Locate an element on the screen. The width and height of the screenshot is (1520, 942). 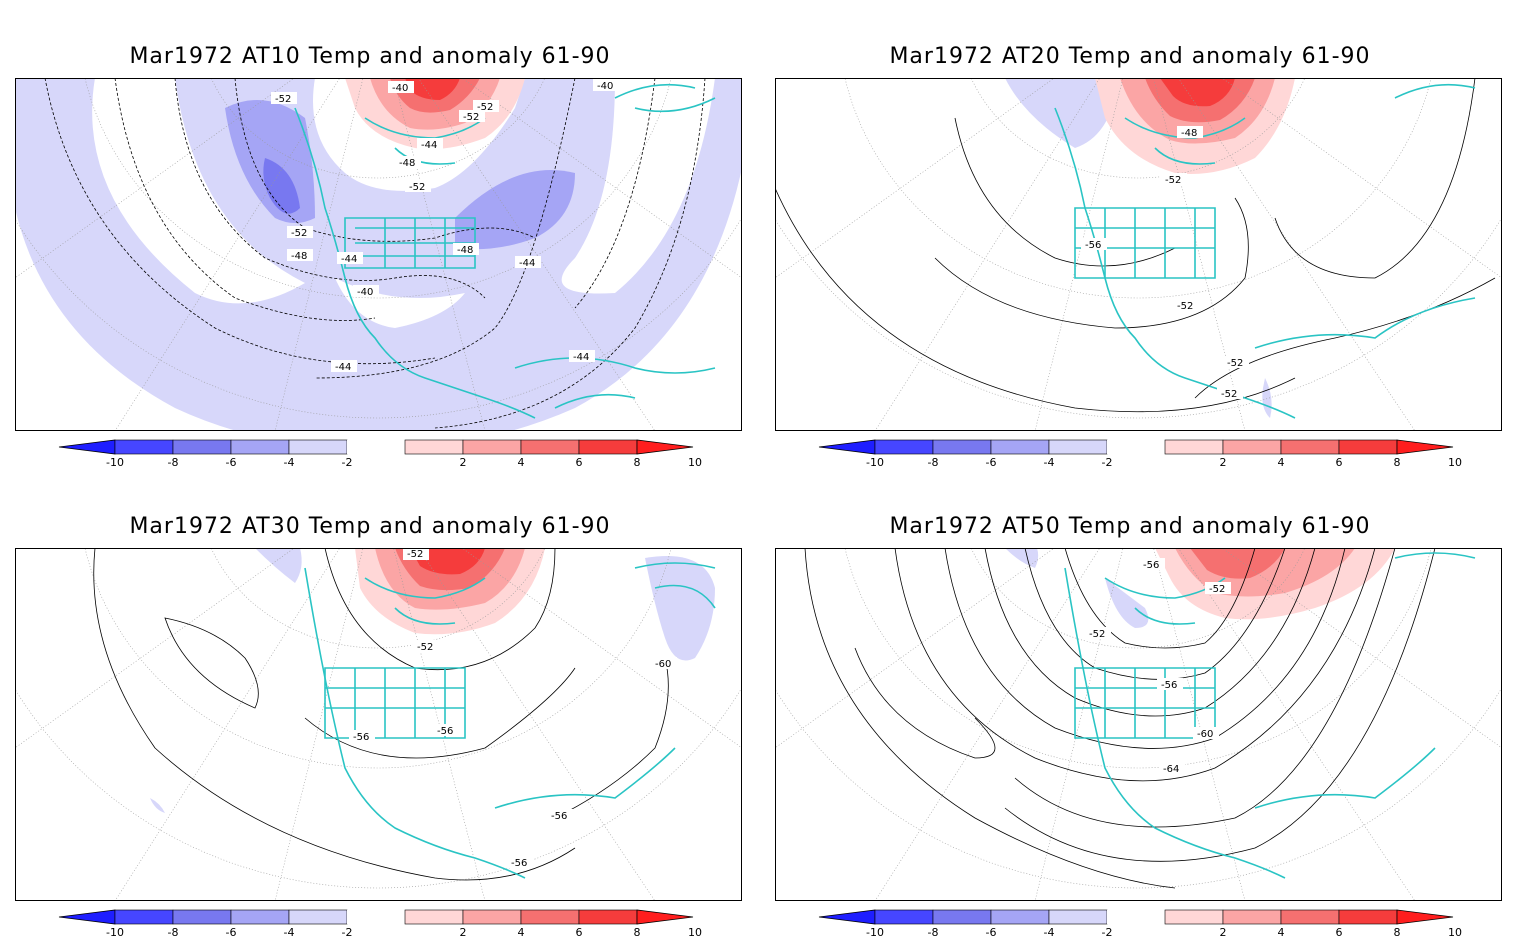
panel-title: Mar1972 AT20 Temp and anomaly 61-90 is located at coordinates (1130, 56).